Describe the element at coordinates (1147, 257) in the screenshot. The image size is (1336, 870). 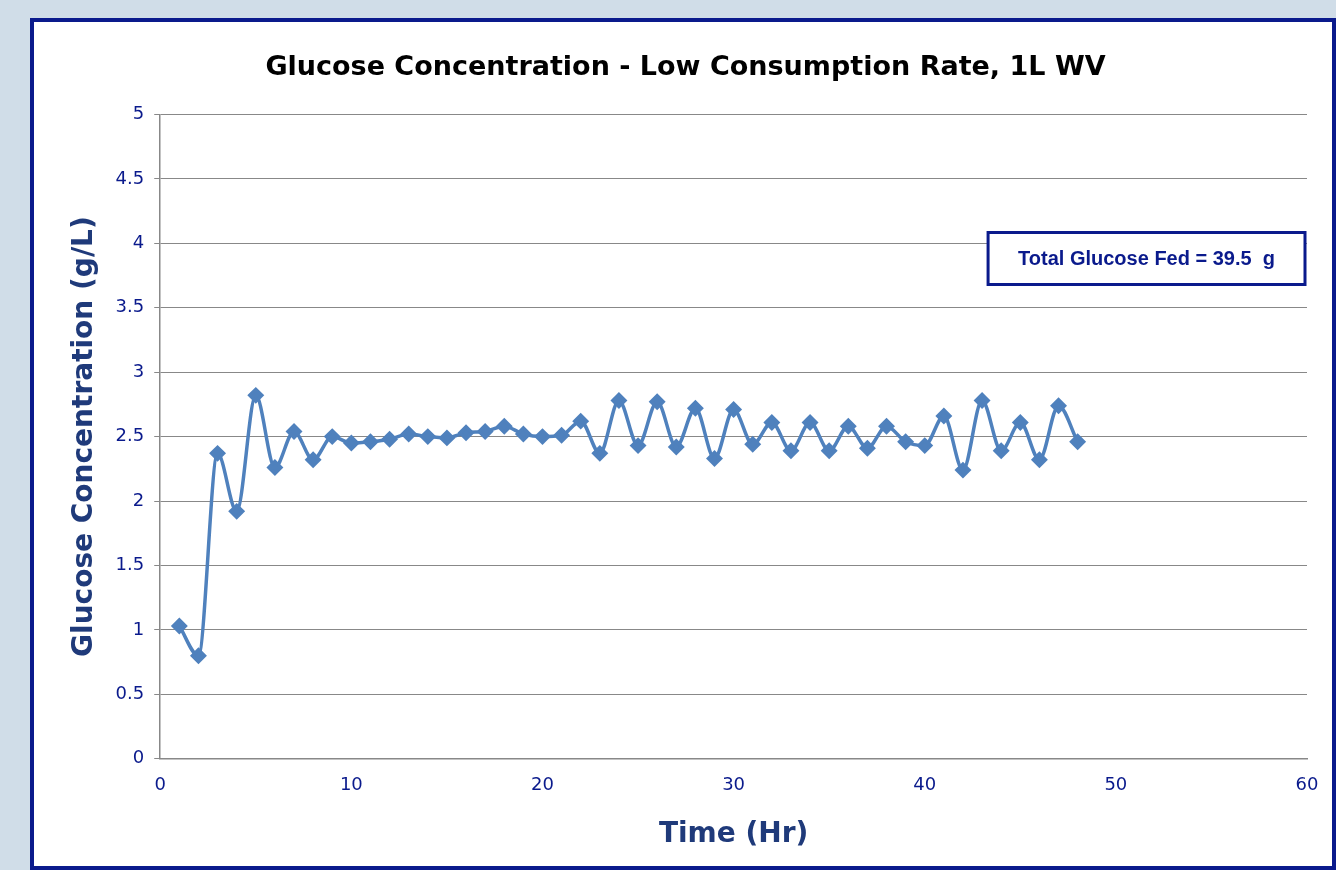
I see `annotation: Total Glucose Fed = 39.5 g` at that location.